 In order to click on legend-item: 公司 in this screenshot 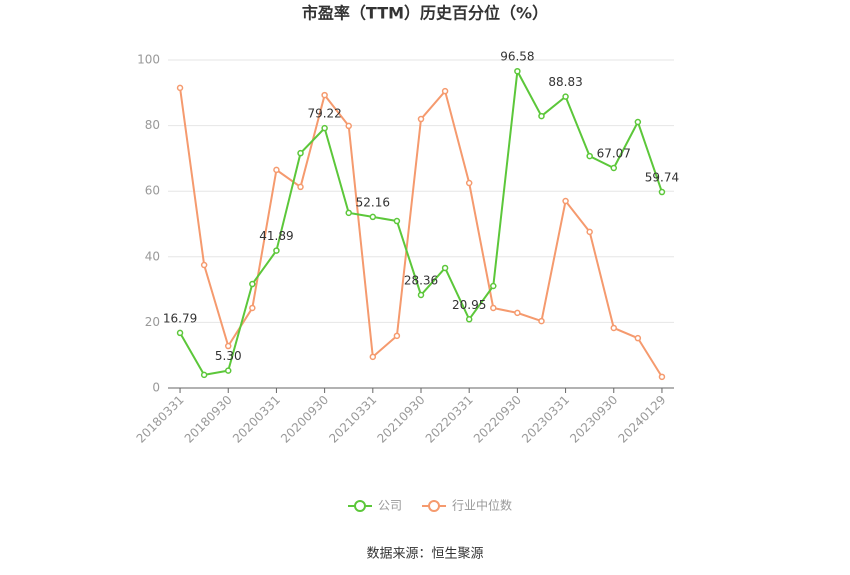, I will do `click(375, 506)`.